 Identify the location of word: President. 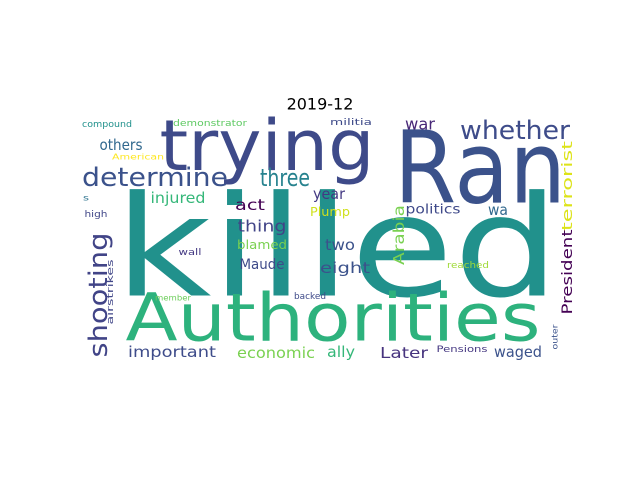
(568, 272).